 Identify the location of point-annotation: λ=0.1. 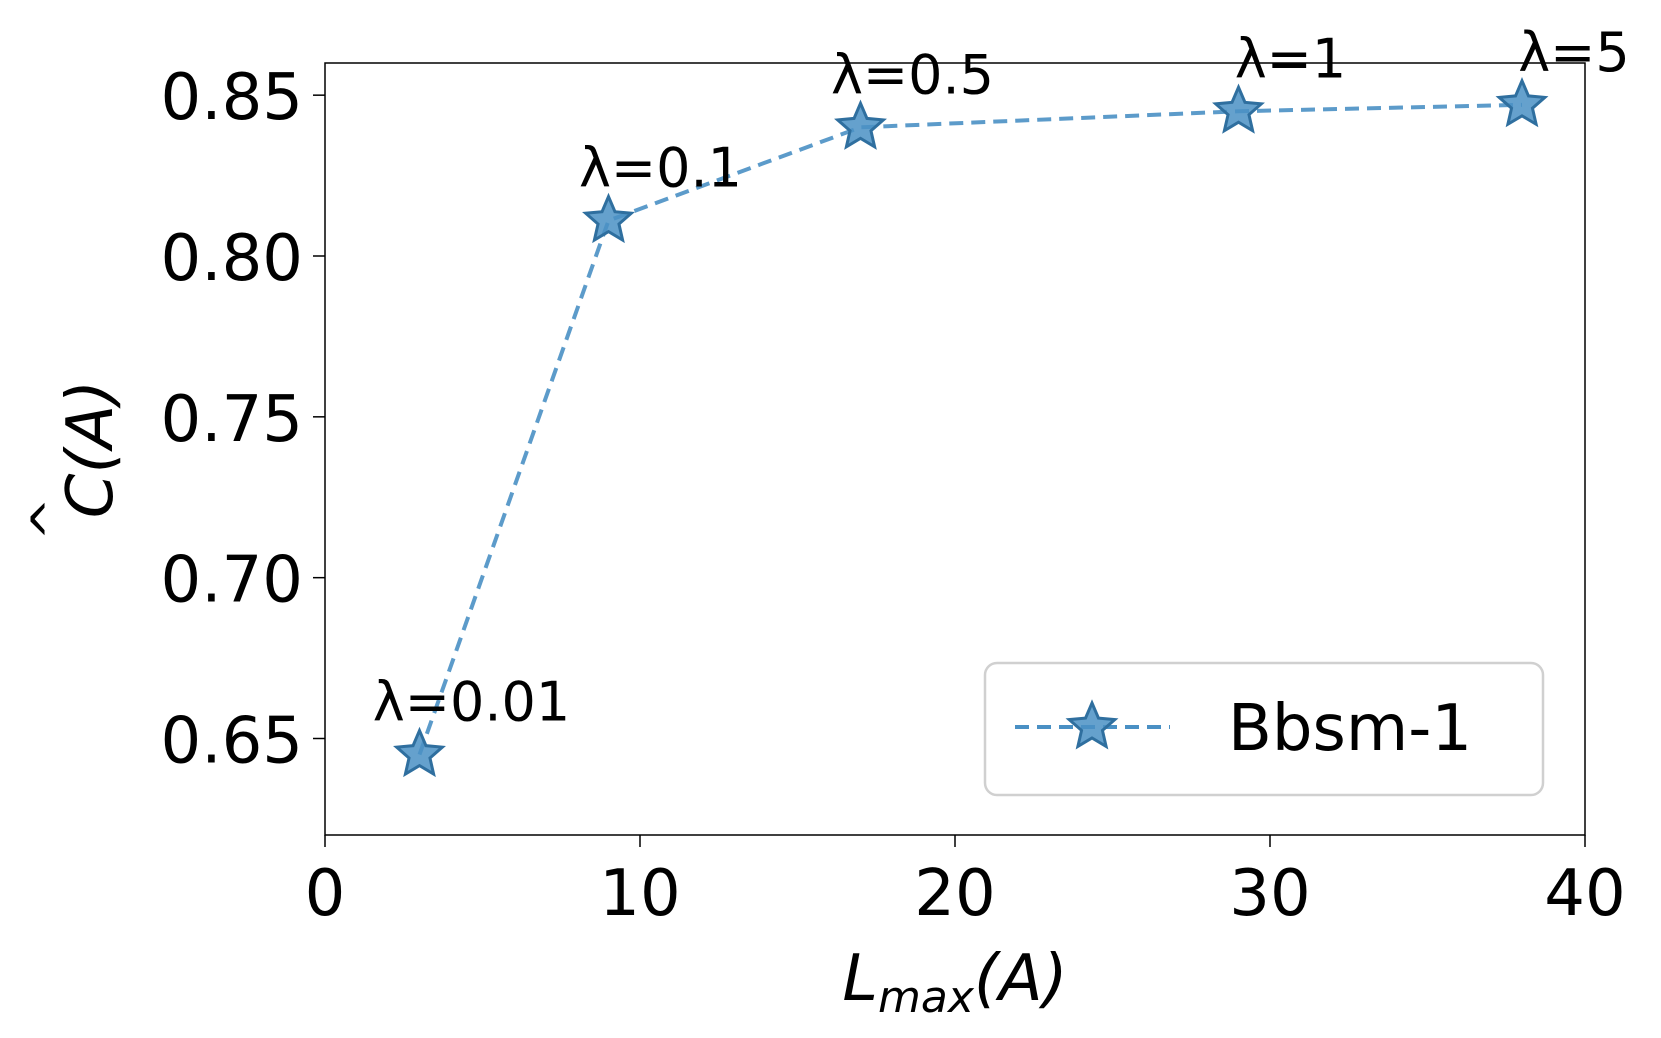
(660, 168).